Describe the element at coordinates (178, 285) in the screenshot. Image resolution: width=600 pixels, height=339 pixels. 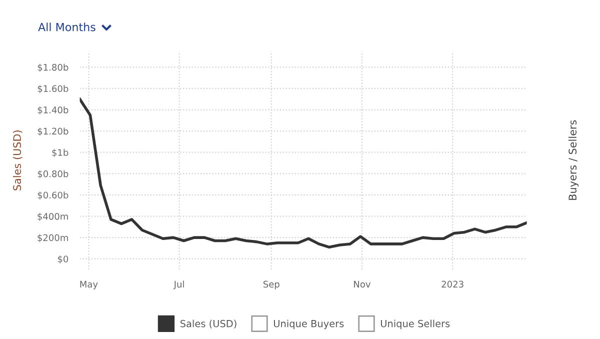
I see `x-tick-label: Jul` at that location.